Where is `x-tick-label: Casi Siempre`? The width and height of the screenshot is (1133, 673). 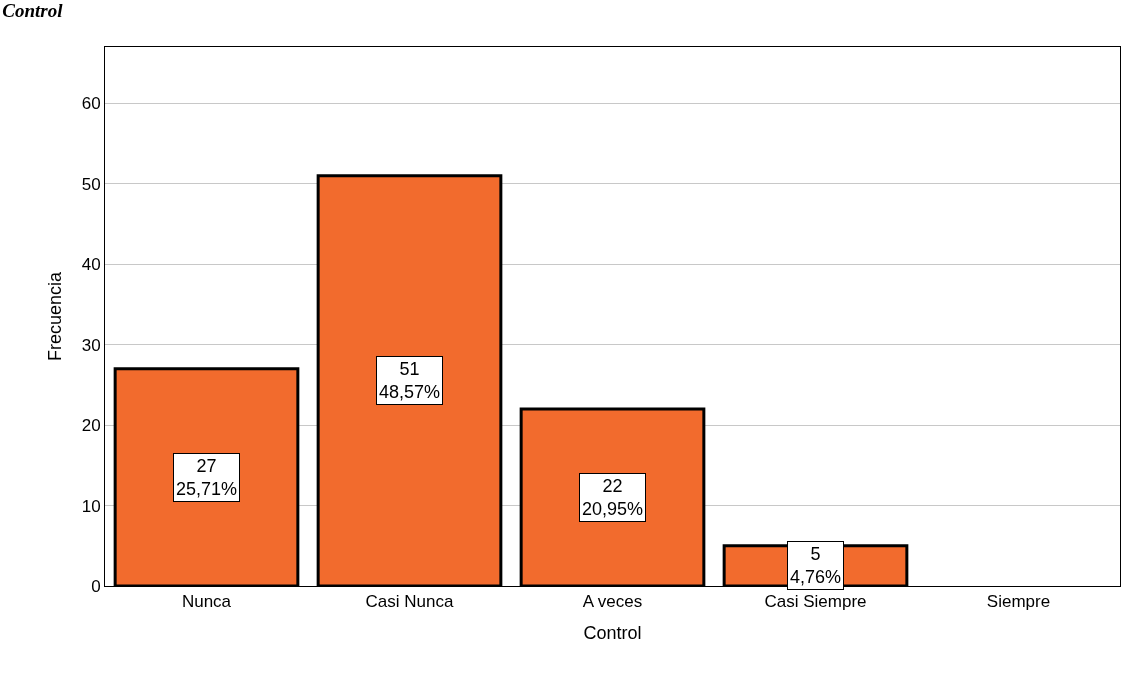 x-tick-label: Casi Siempre is located at coordinates (815, 602).